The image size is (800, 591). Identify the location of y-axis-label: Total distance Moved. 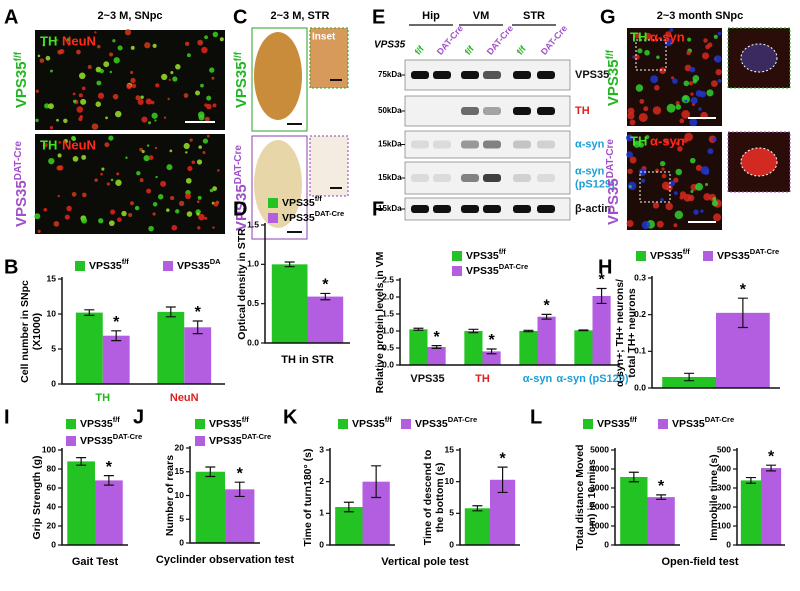
(580, 498).